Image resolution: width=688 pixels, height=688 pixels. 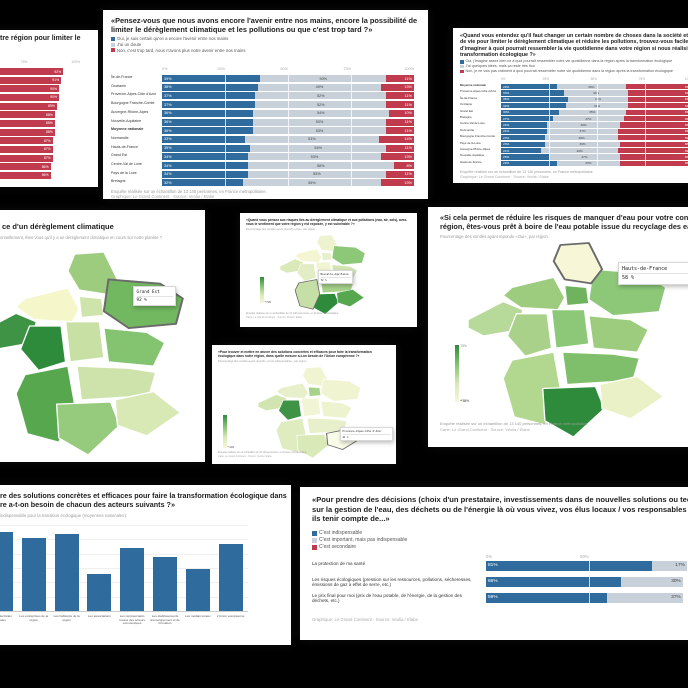 What do you see at coordinates (269, 302) in the screenshot?
I see `color-scale-value-label: 72%` at bounding box center [269, 302].